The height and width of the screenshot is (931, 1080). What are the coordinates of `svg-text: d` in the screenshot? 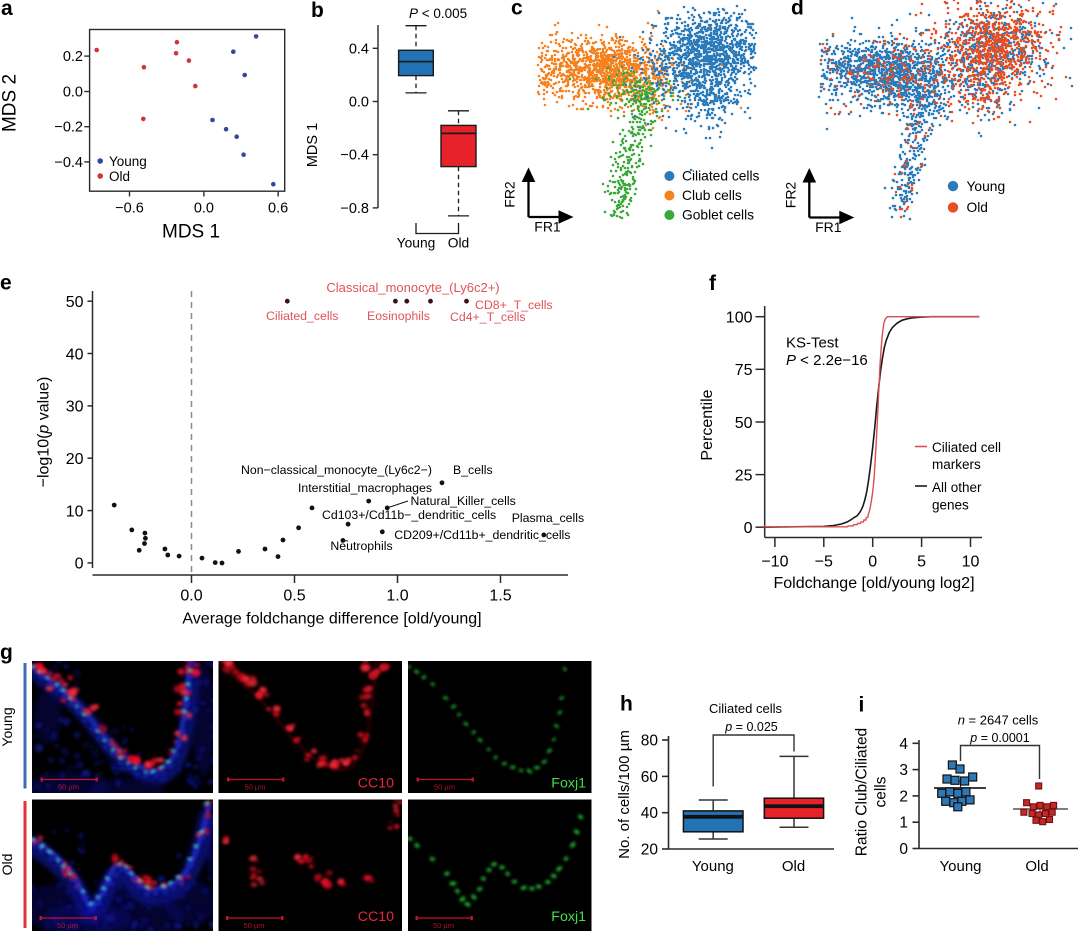 It's located at (797, 10).